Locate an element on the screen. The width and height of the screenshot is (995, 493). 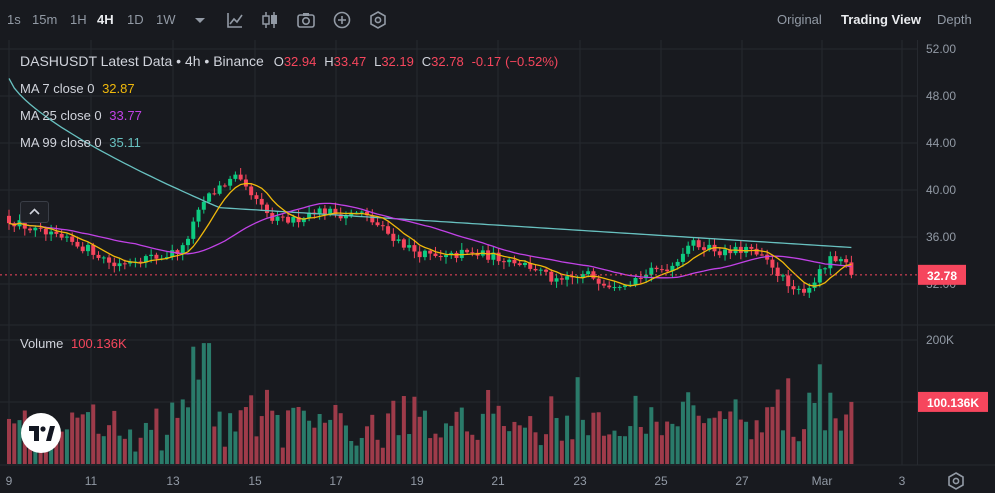
timeframe-1s: 1s is located at coordinates (14, 19).